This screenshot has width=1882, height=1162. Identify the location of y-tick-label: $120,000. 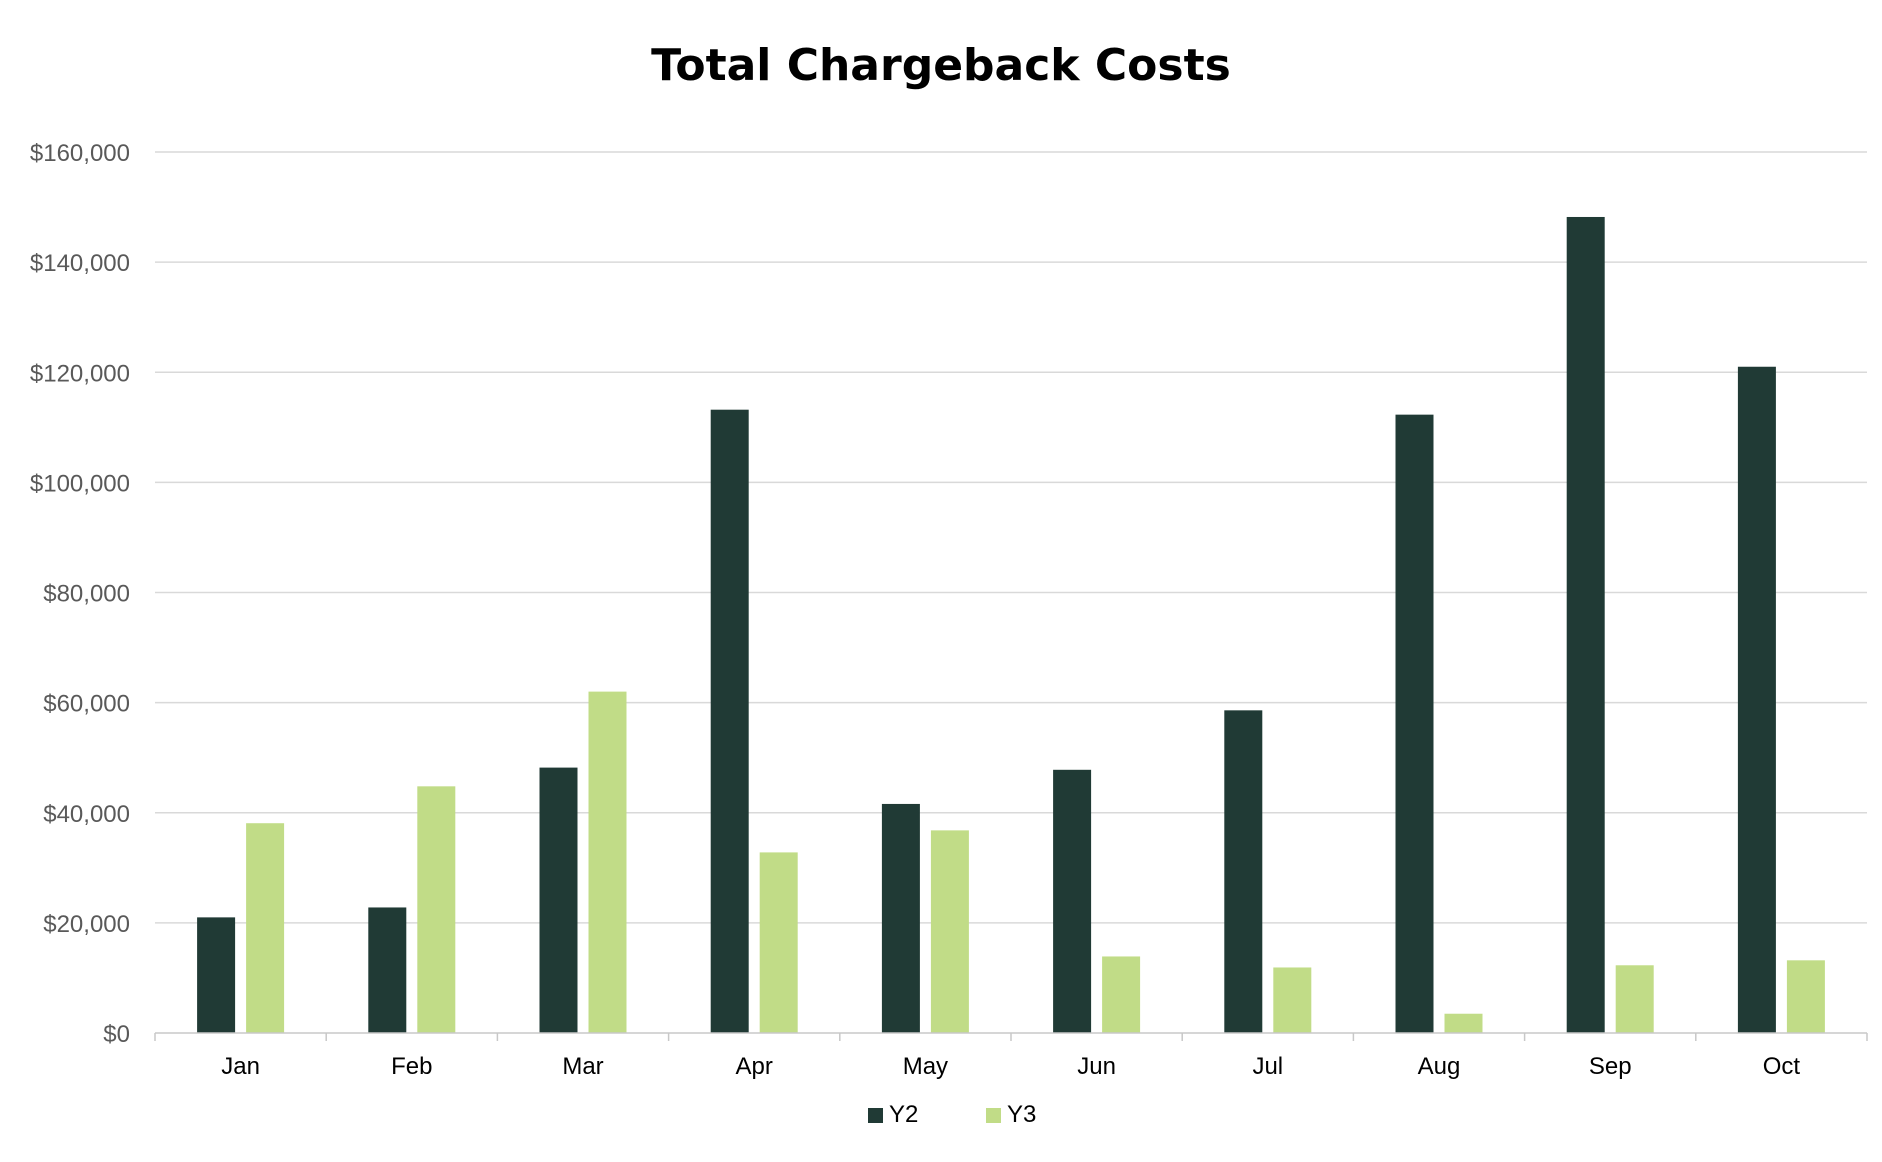
(80, 373).